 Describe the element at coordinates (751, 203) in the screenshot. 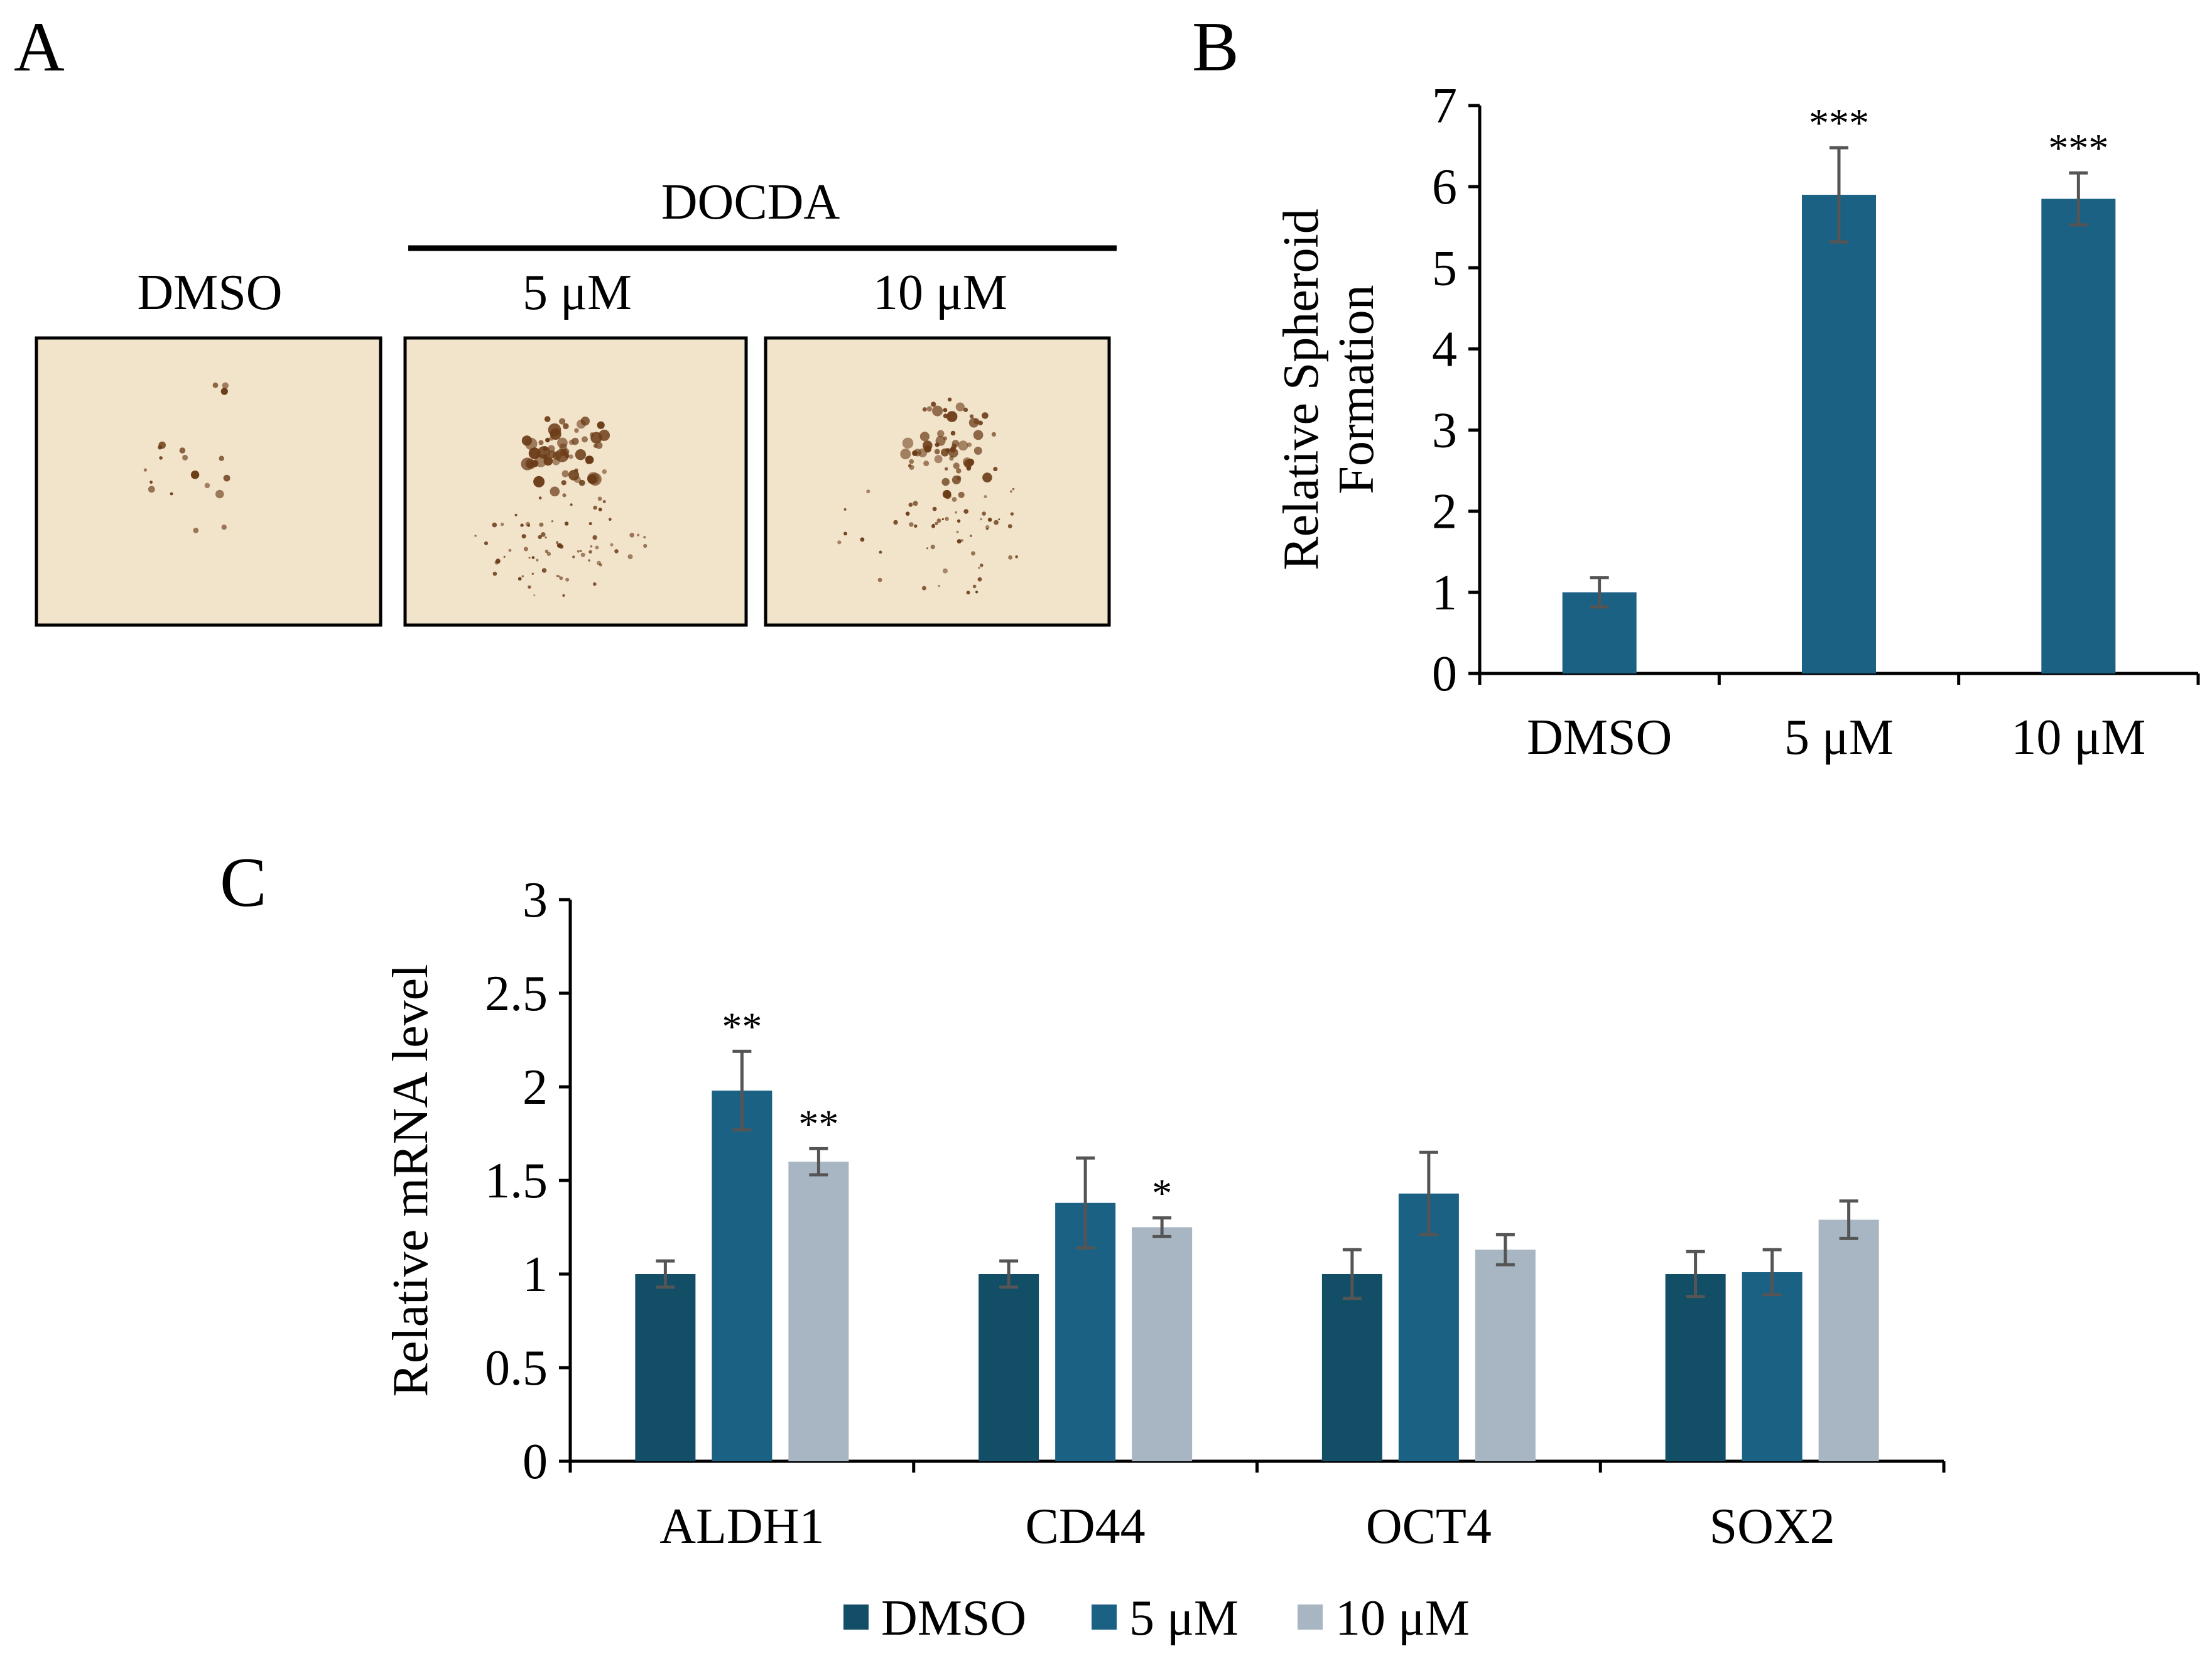

I see `docda-group-label: DOCDA` at that location.